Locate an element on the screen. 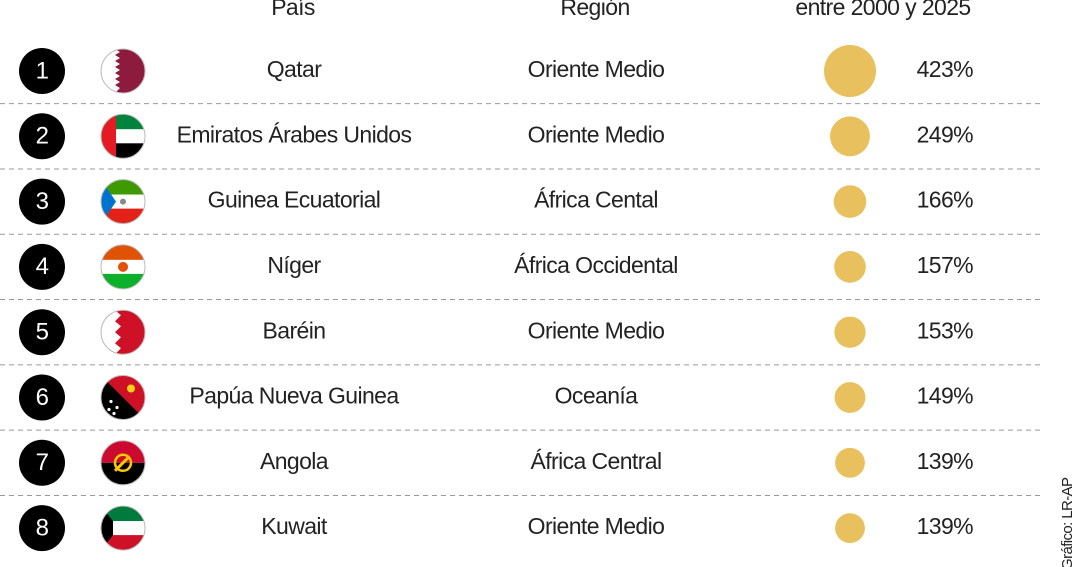 The height and width of the screenshot is (567, 1080). country: Angola is located at coordinates (294, 461).